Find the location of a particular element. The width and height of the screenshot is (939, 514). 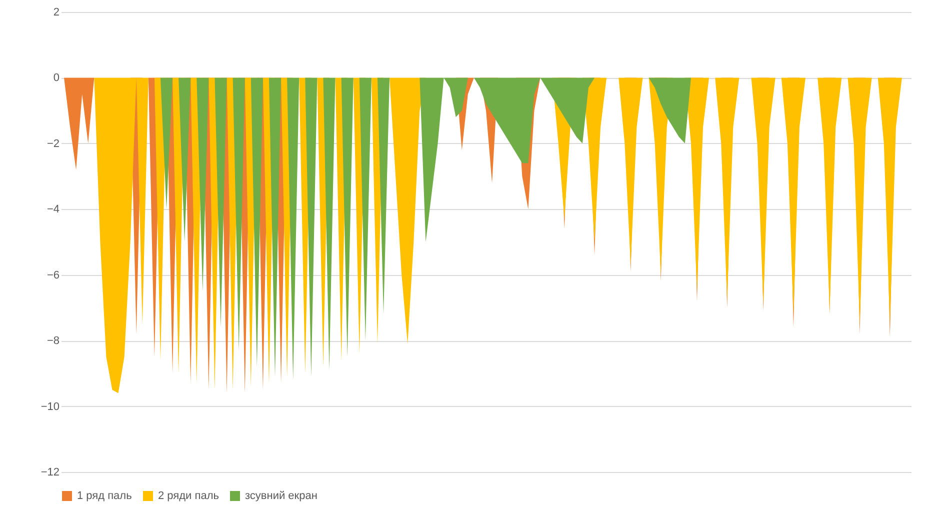

legend-label: 1 ряд паль is located at coordinates (104, 496).